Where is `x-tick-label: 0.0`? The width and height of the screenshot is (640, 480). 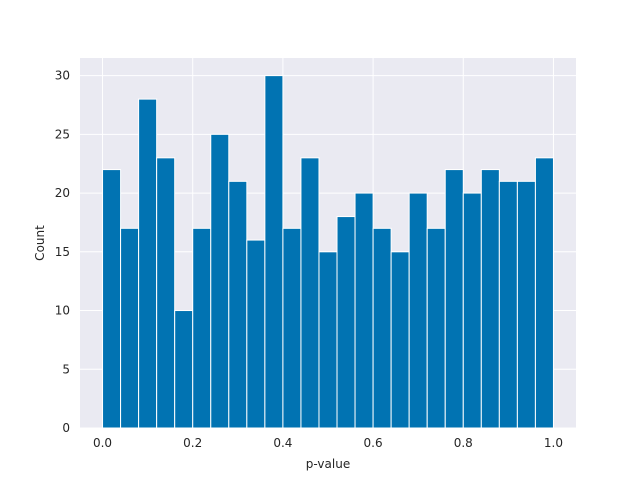 x-tick-label: 0.0 is located at coordinates (102, 443).